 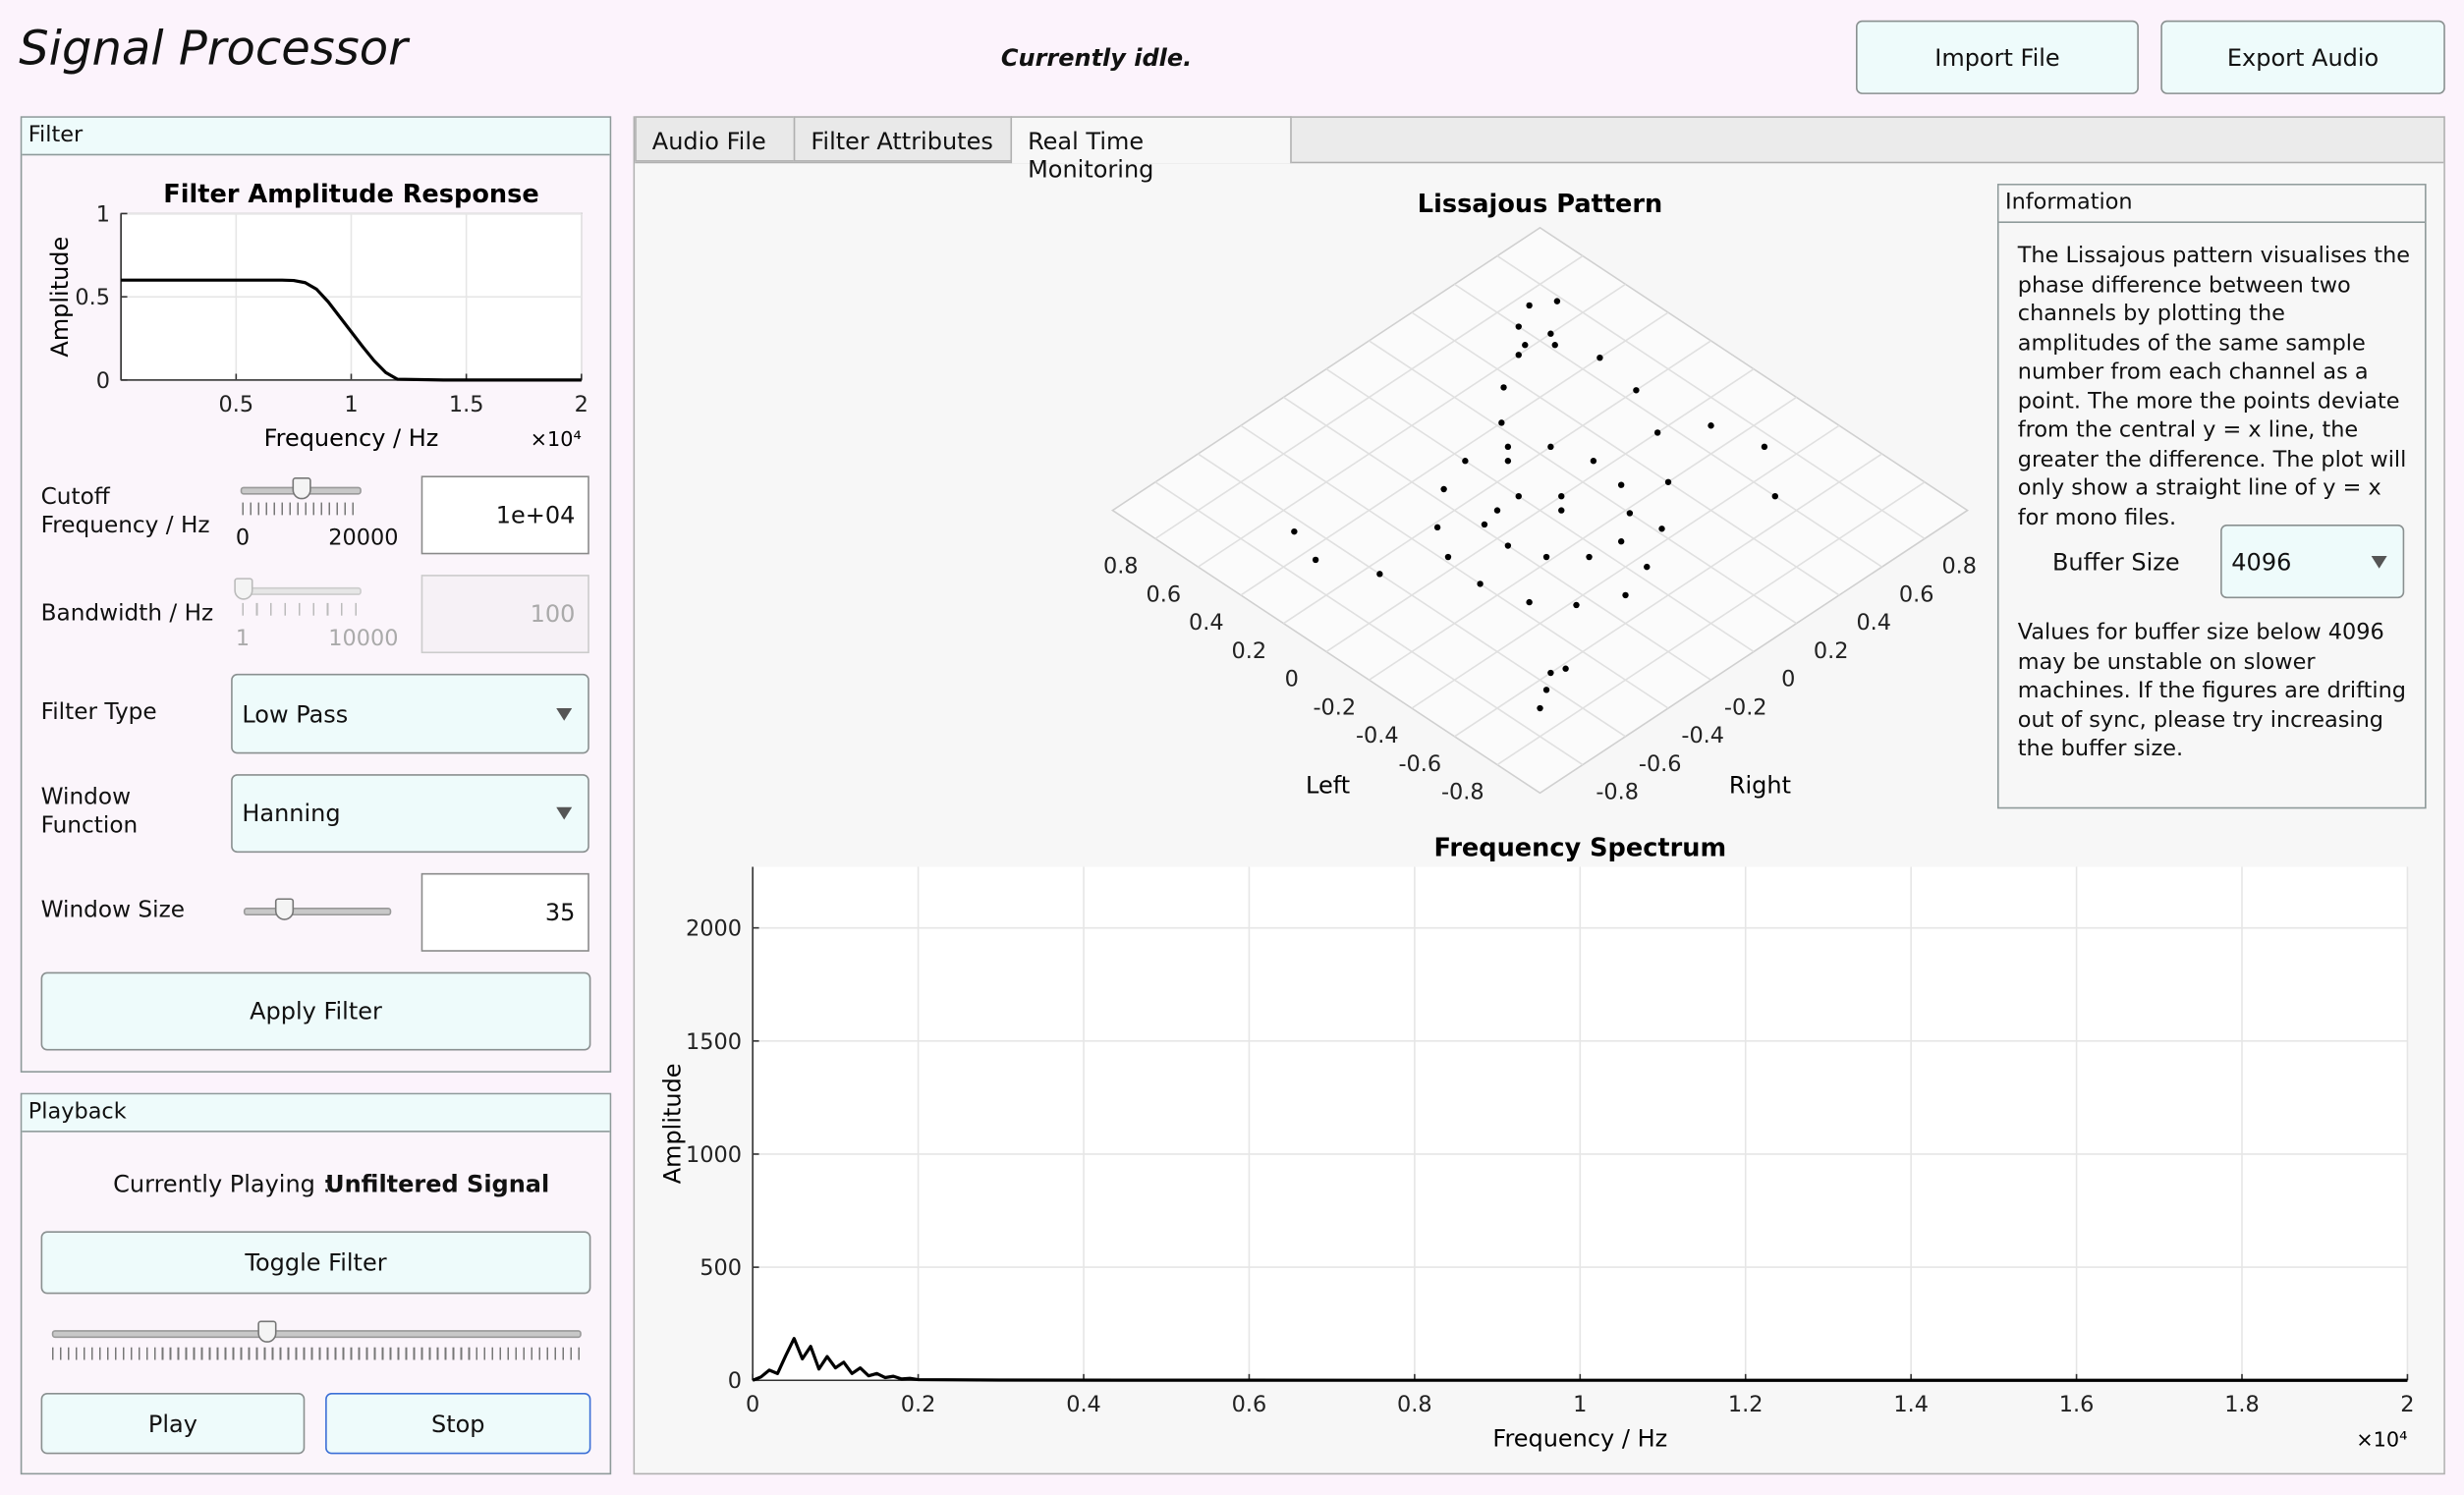 What do you see at coordinates (1377, 736) in the screenshot?
I see `left-tick-label: -0.4` at bounding box center [1377, 736].